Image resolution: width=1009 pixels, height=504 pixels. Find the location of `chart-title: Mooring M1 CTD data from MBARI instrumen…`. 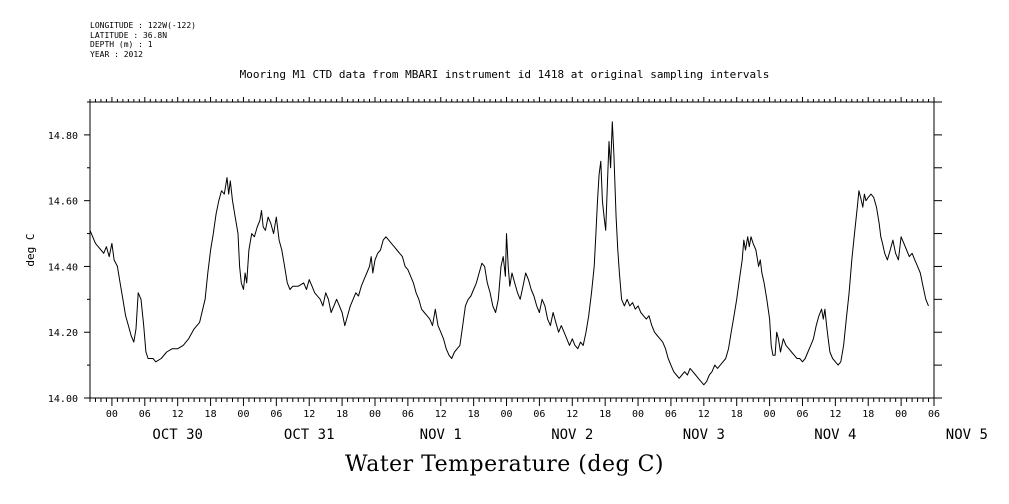

chart-title: Mooring M1 CTD data from MBARI instrumen… is located at coordinates (504, 74).